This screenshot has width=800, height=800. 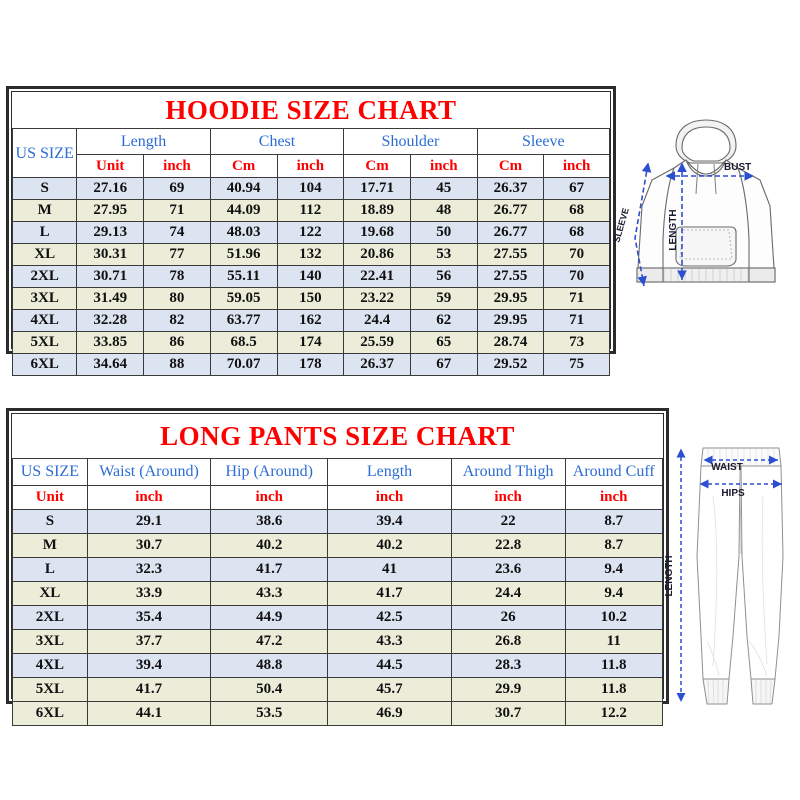 I want to click on table-row: 5XL 41.7 50.4 45.7 29.9 11.8, so click(x=337, y=689).